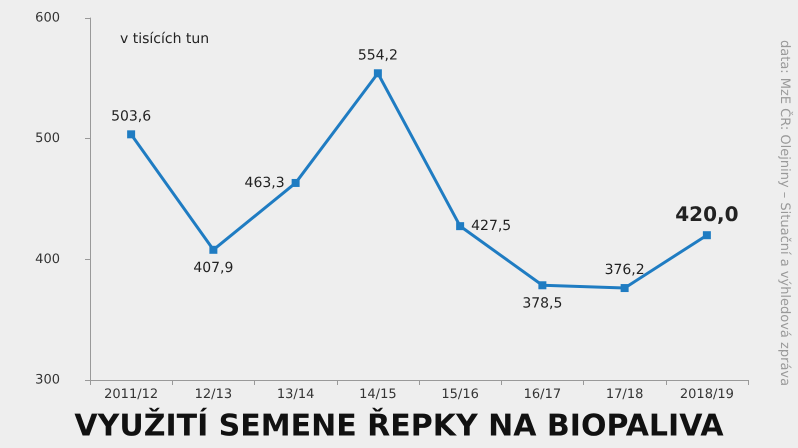 Image resolution: width=798 pixels, height=448 pixels. I want to click on x-tick-label: 2011/12, so click(131, 394).